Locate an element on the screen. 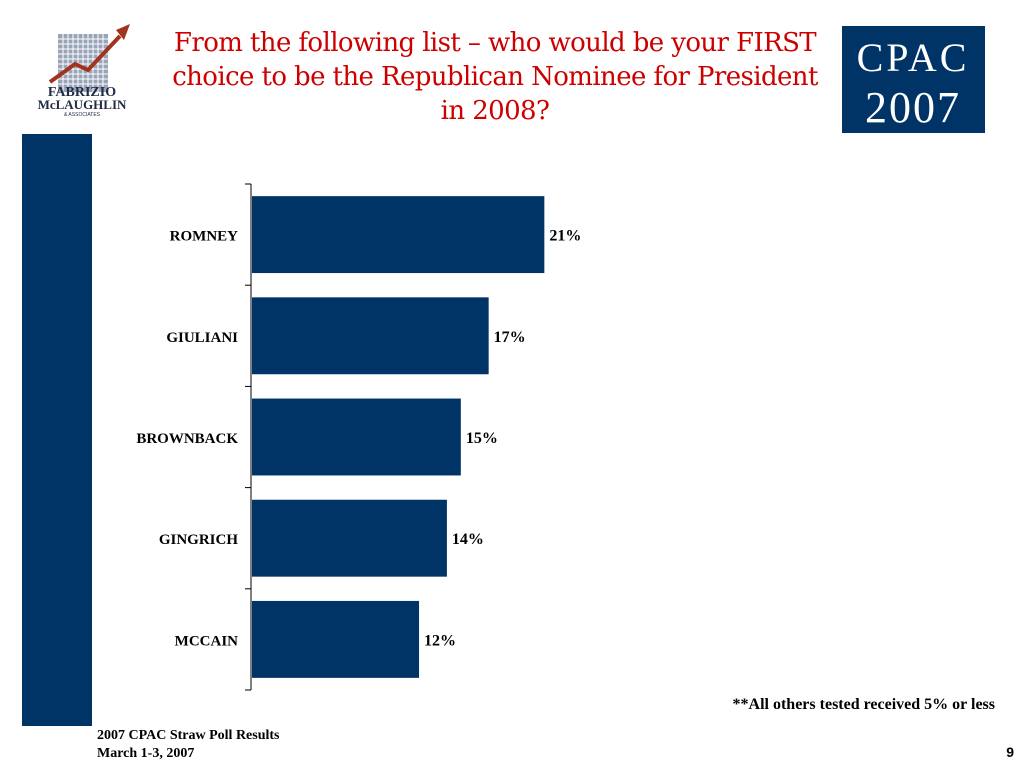 The height and width of the screenshot is (768, 1024). data-label: 15% is located at coordinates (482, 438).